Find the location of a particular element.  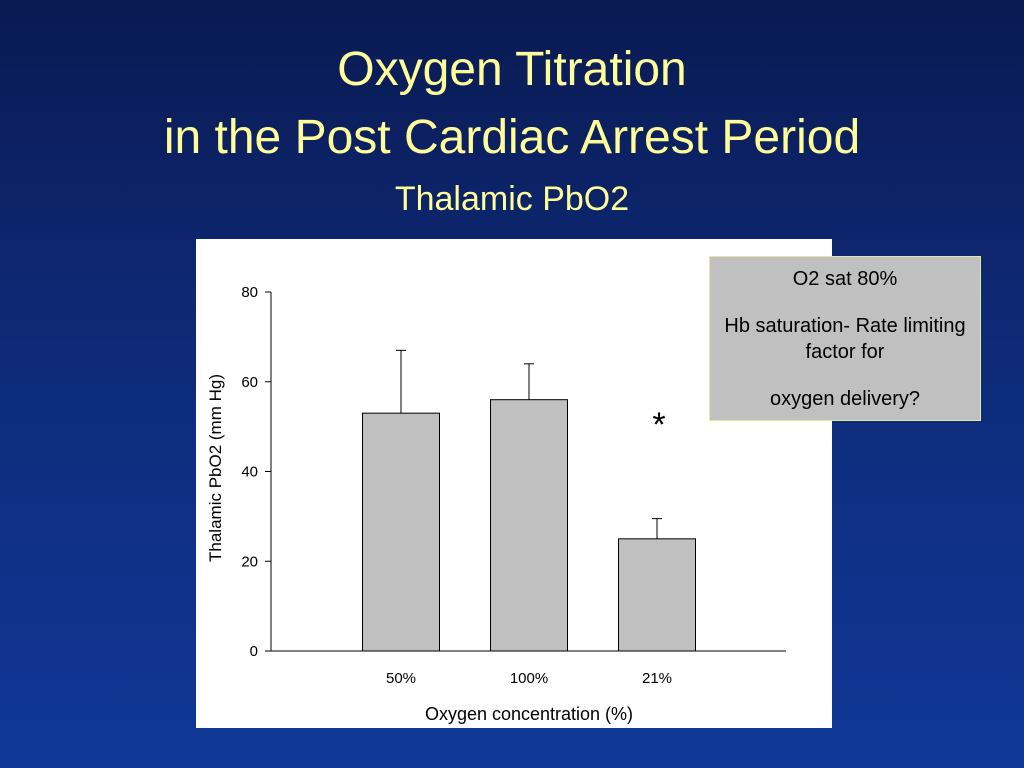

note-line1: O2 sat 80% is located at coordinates (845, 279).